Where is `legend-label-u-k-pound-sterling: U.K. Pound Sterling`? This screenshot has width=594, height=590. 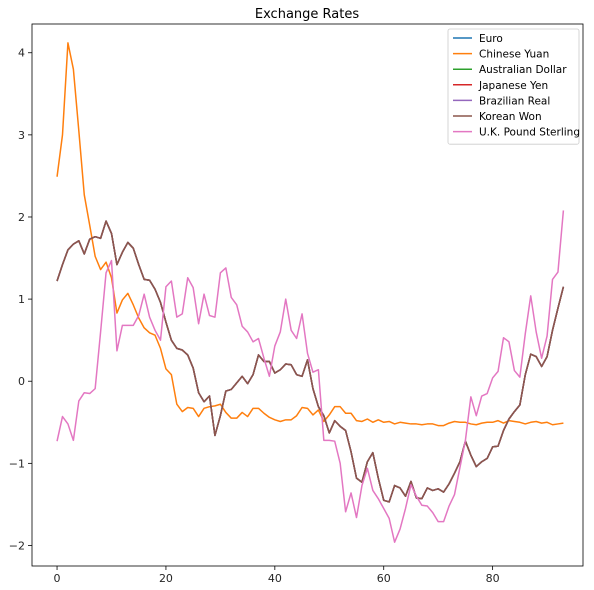
legend-label-u-k-pound-sterling: U.K. Pound Sterling is located at coordinates (529, 133).